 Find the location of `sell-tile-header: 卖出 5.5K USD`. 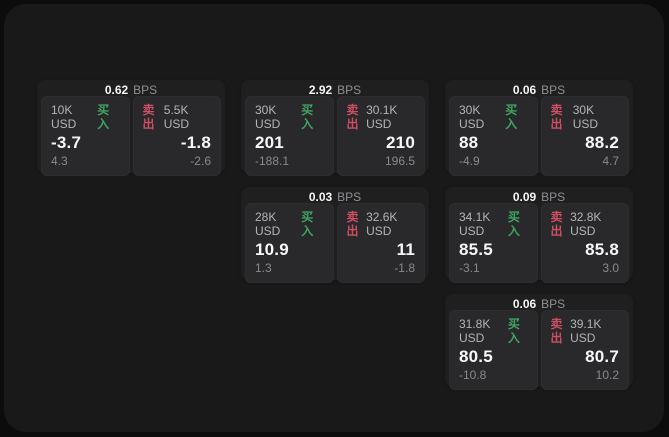

sell-tile-header: 卖出 5.5K USD is located at coordinates (177, 117).